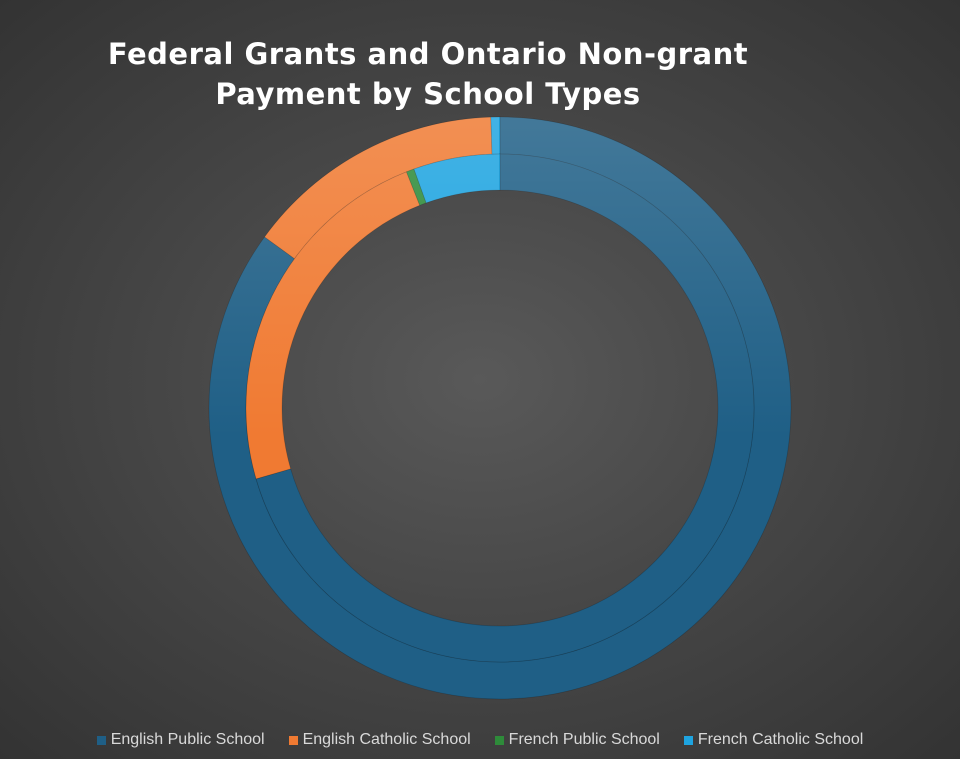 This screenshot has height=759, width=960. I want to click on legend-item-english-public: English Public School, so click(180, 740).